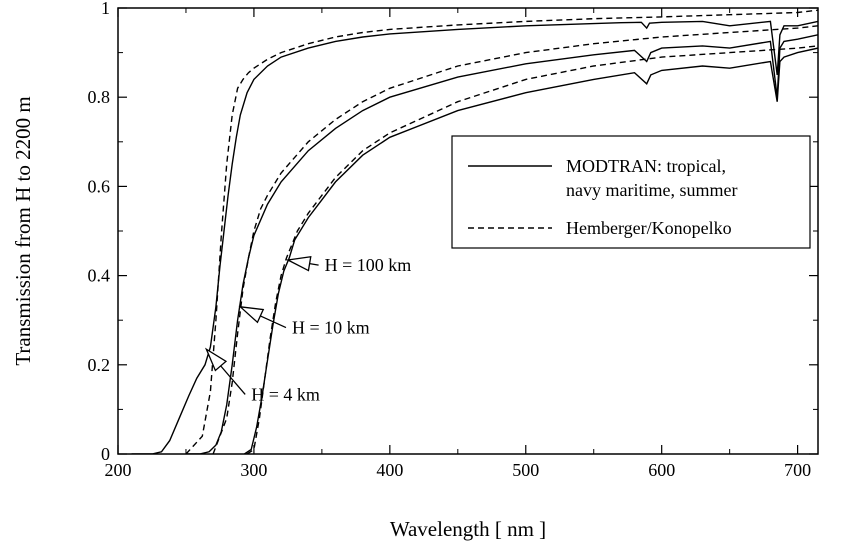  I want to click on legend-box, so click(631, 192).